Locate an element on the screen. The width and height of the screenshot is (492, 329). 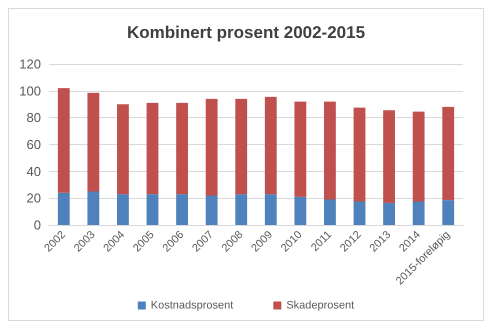
y-tick-label: 100 is located at coordinates (30, 90).